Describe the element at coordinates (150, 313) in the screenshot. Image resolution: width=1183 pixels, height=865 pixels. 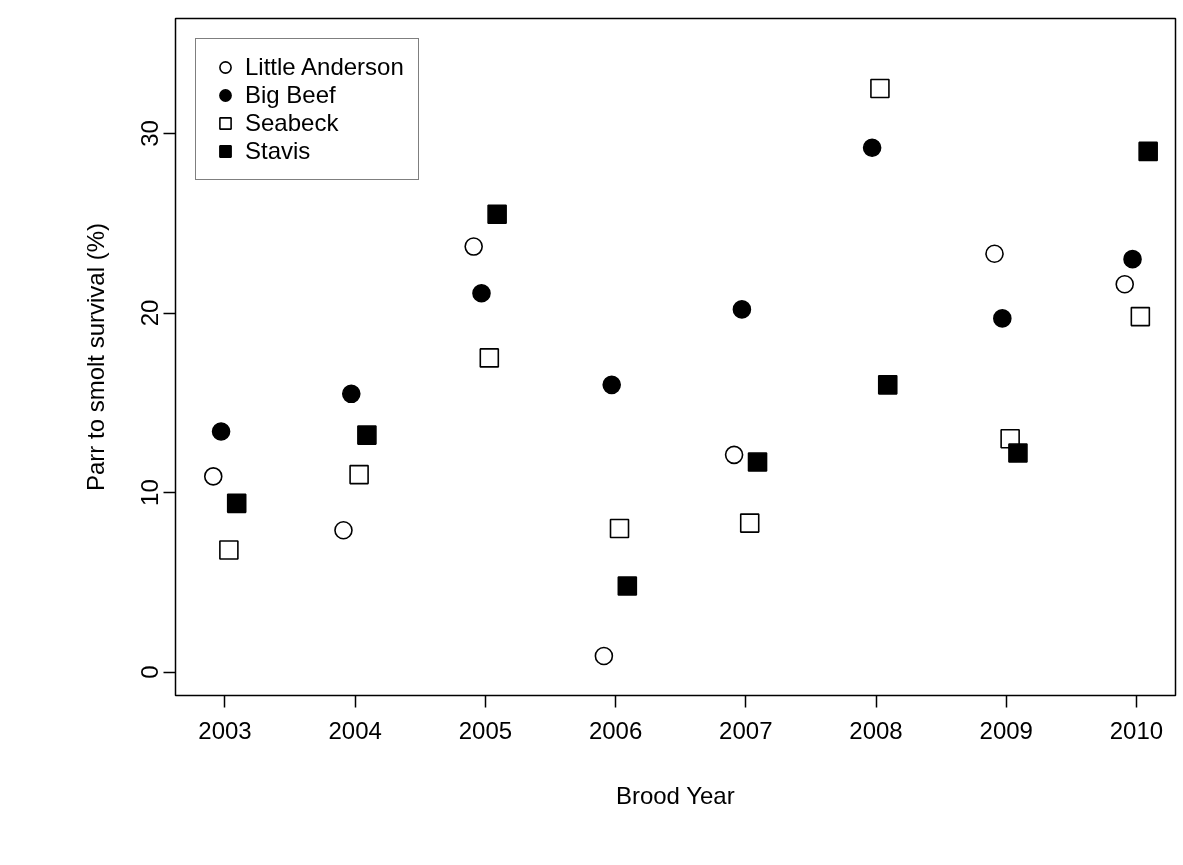
I see `y-tick-label: 20` at that location.